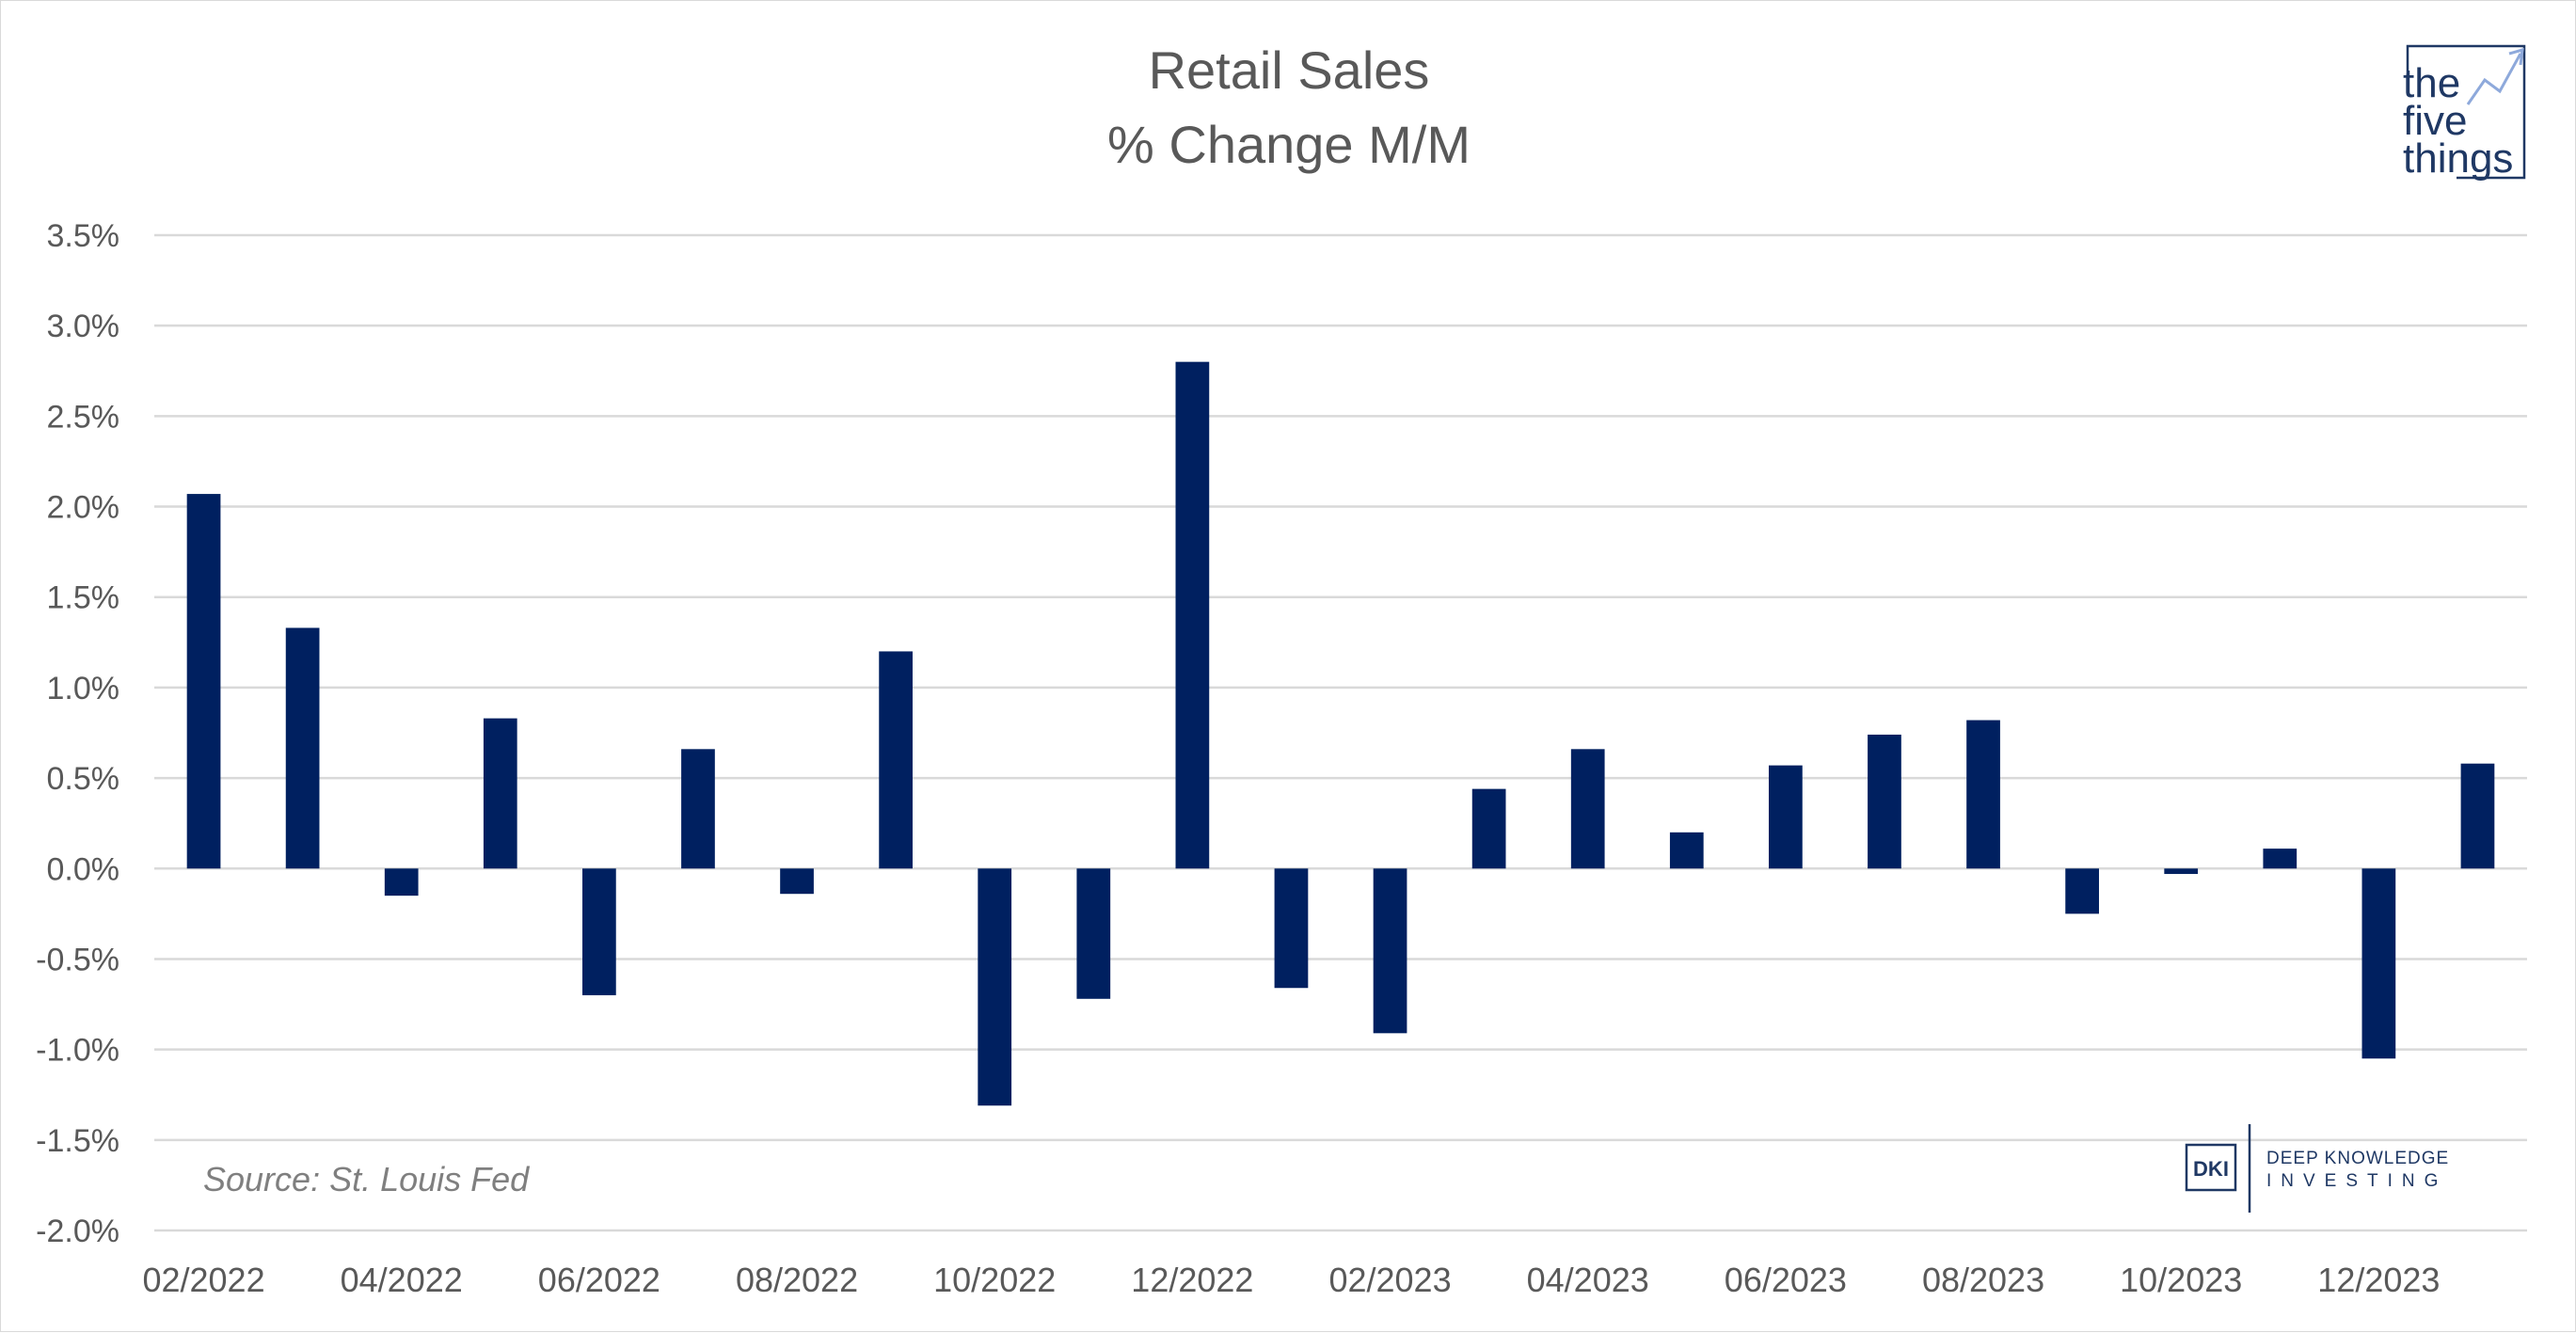 This screenshot has width=2576, height=1333. Describe the element at coordinates (1289, 144) in the screenshot. I see `chart-subtitle: % Change M/M` at that location.